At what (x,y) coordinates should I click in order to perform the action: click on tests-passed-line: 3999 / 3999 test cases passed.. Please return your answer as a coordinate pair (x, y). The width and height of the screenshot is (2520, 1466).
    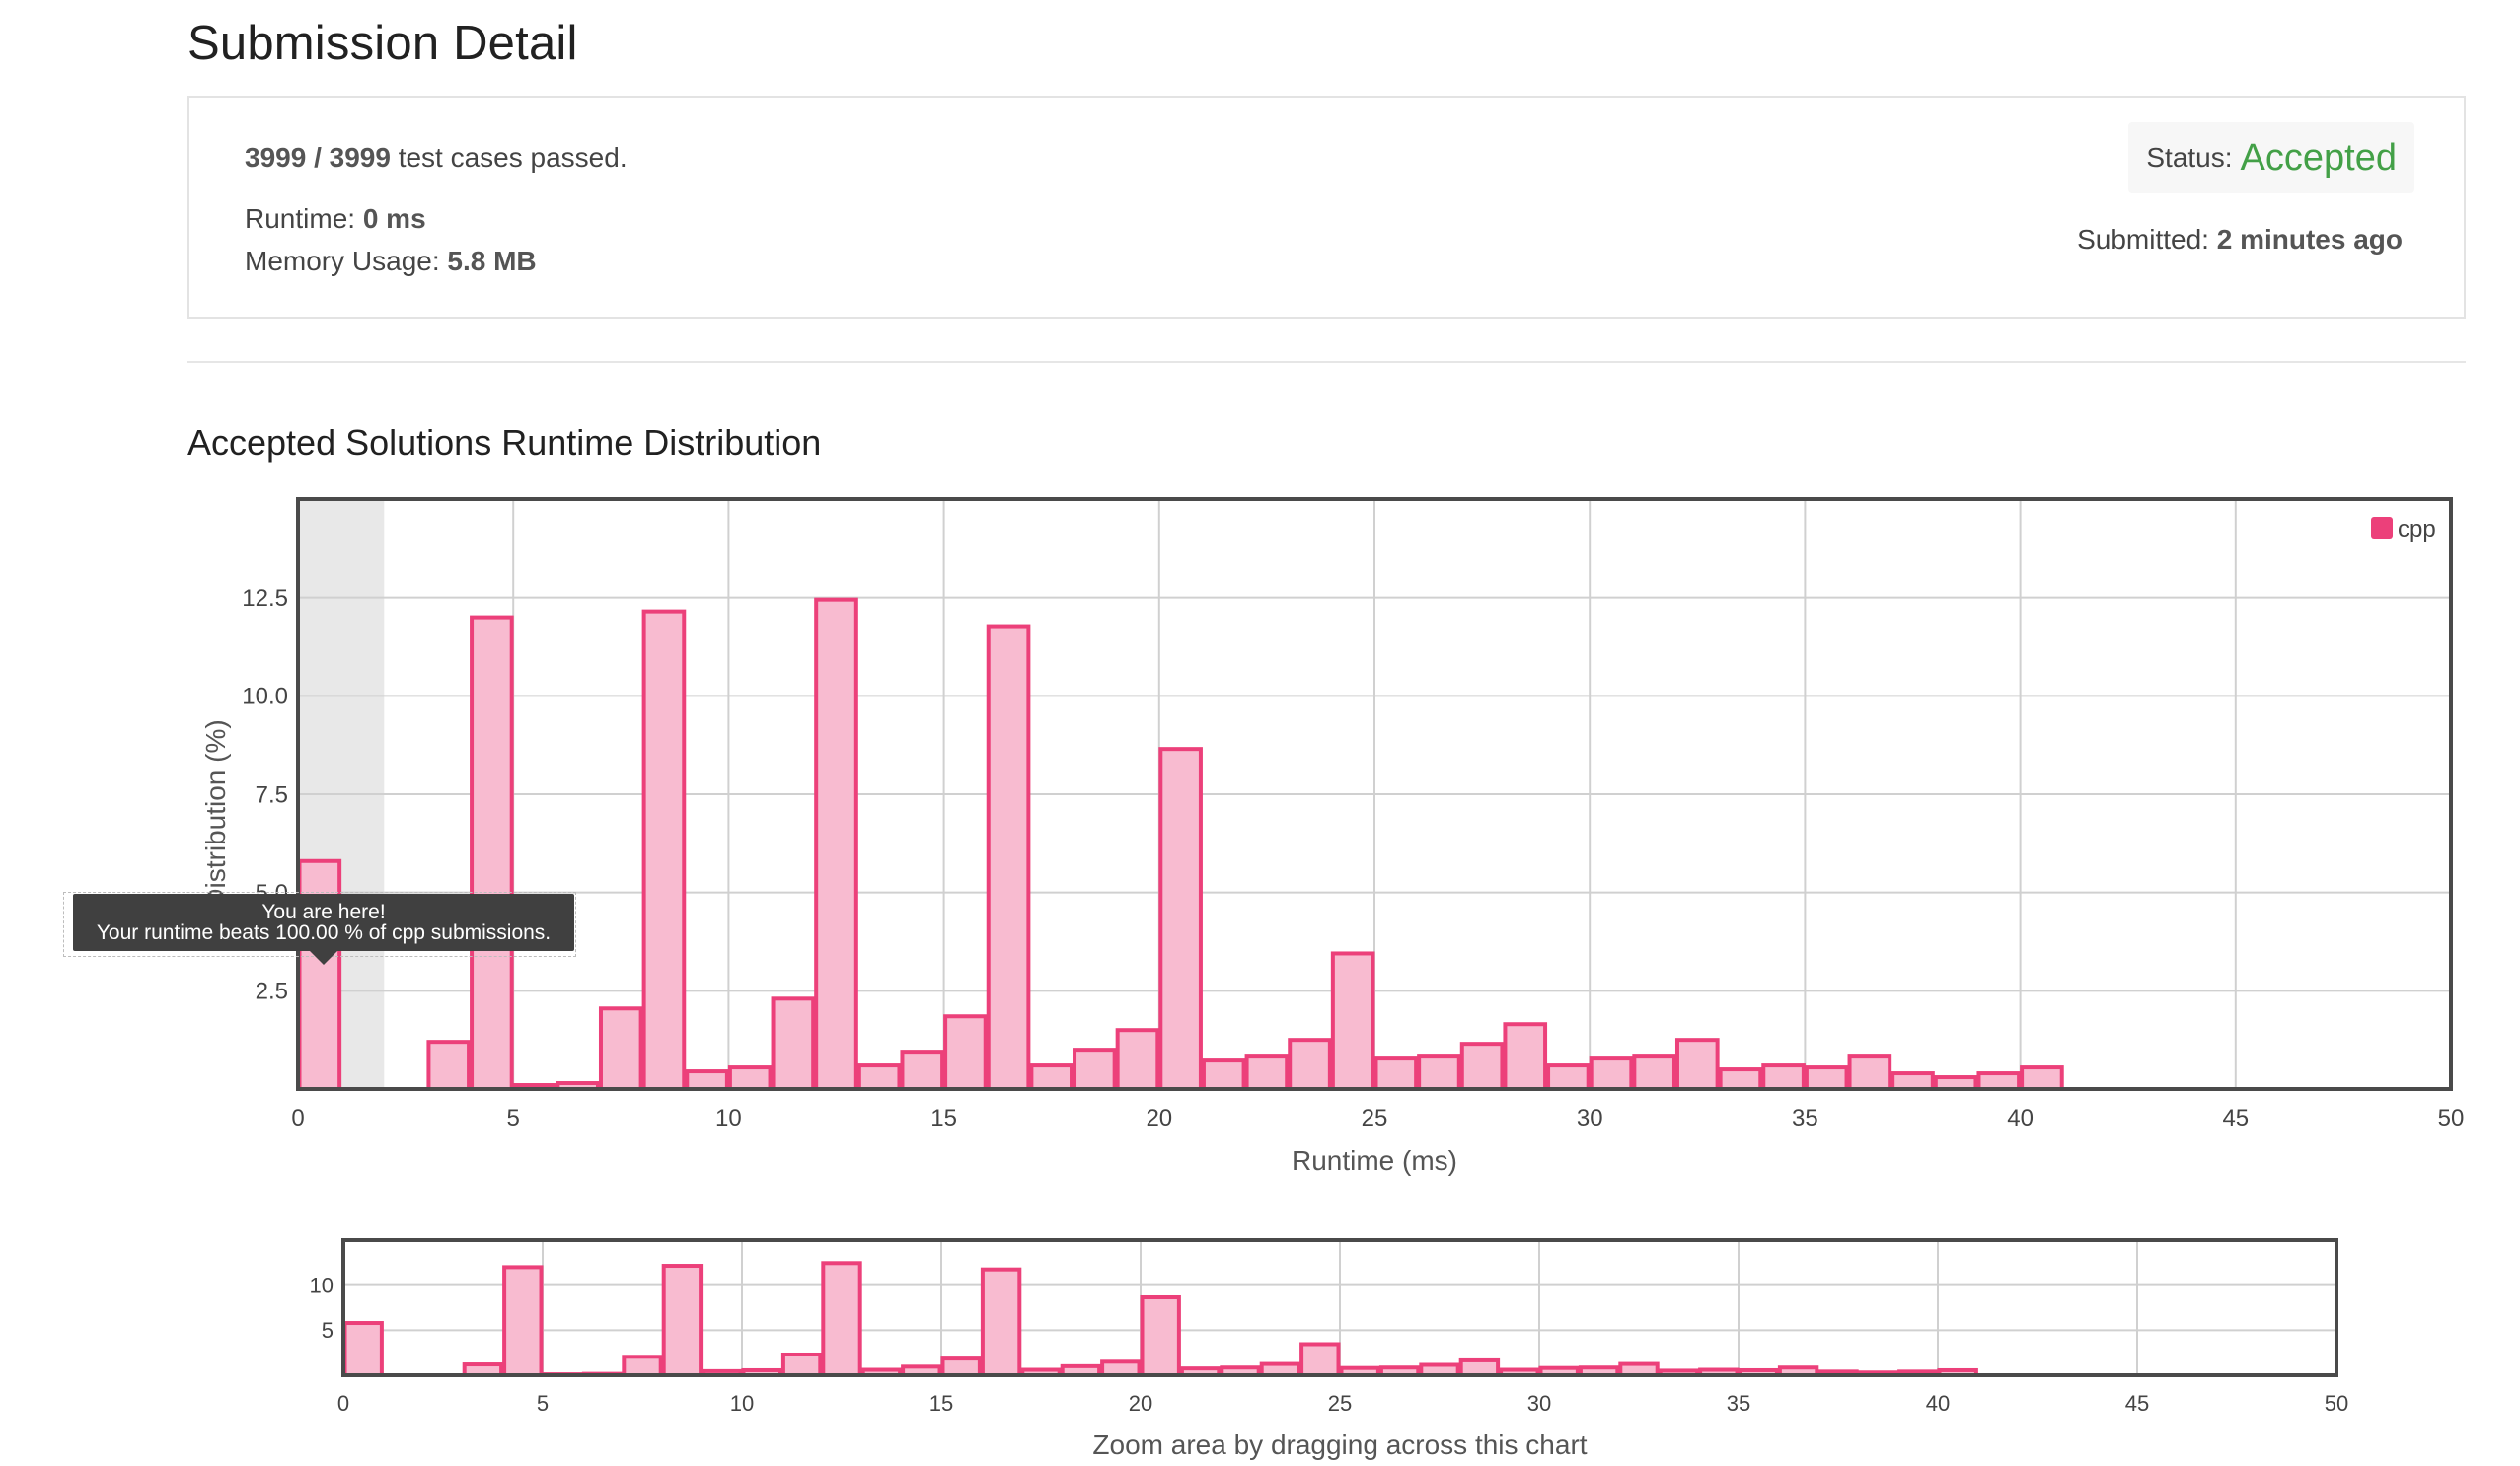
    Looking at the image, I should click on (436, 158).